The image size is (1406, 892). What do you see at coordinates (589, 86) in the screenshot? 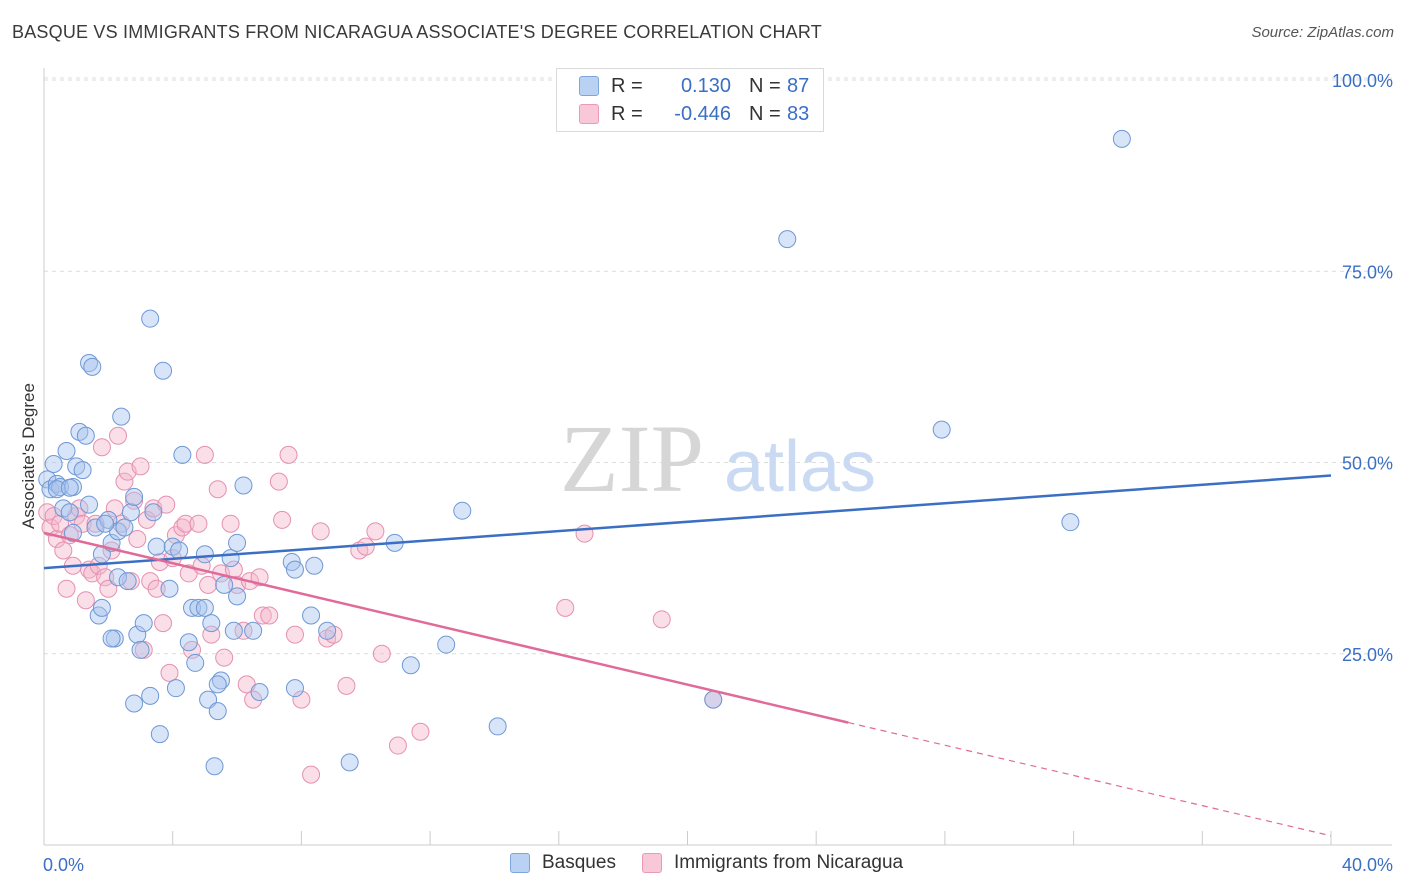
I see `legend-swatch-blue` at bounding box center [589, 86].